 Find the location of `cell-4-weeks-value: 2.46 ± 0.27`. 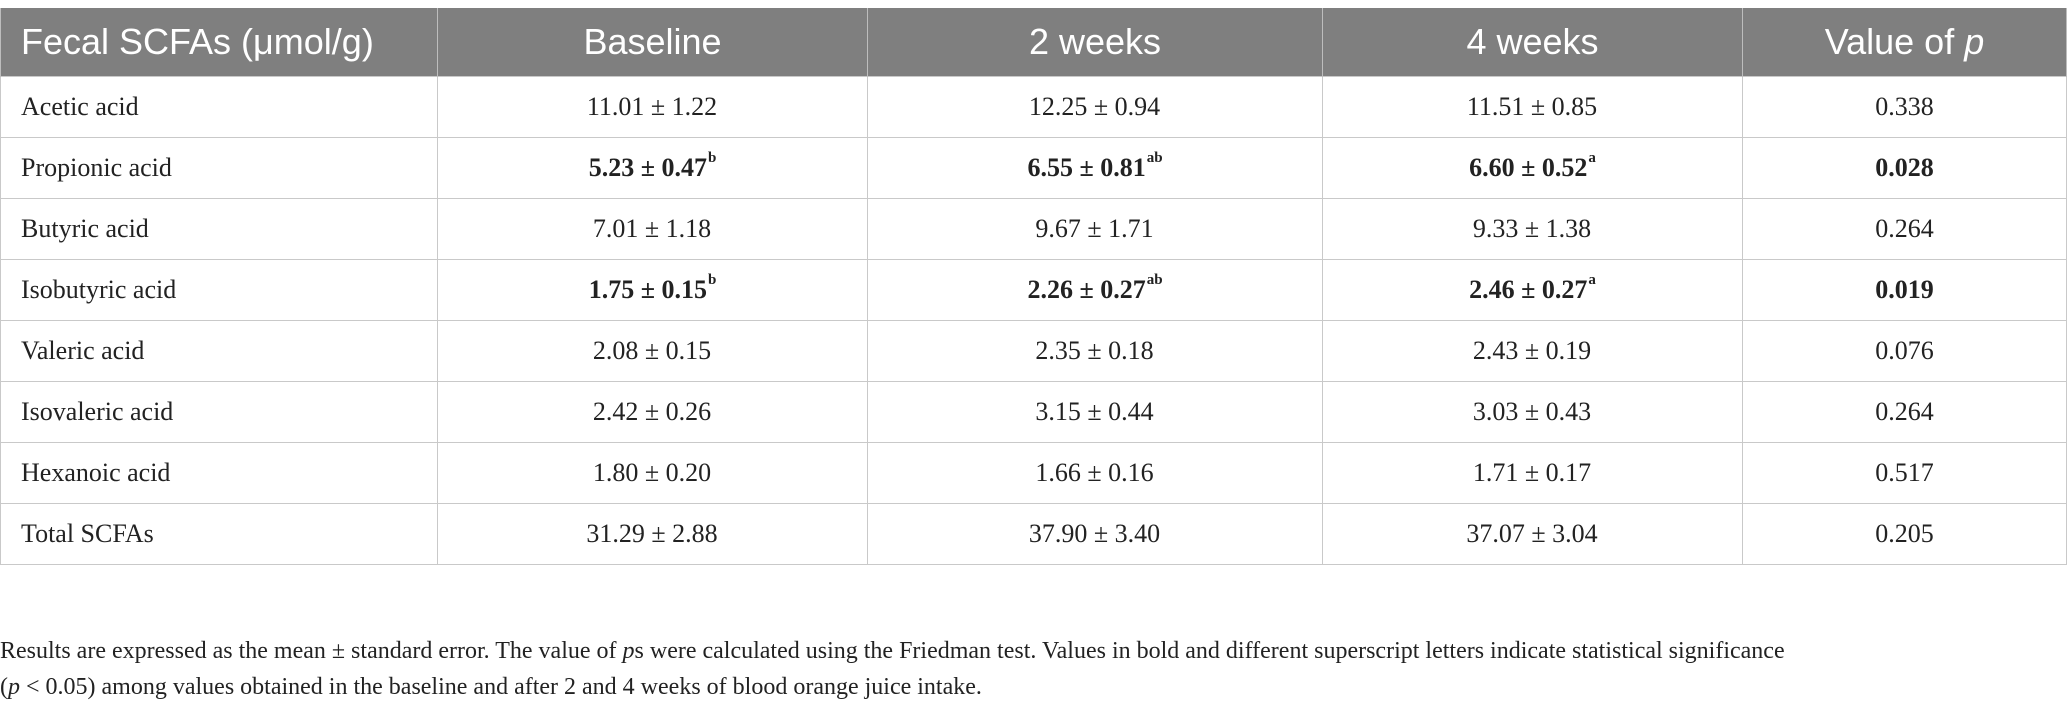

cell-4-weeks-value: 2.46 ± 0.27 is located at coordinates (1528, 289).